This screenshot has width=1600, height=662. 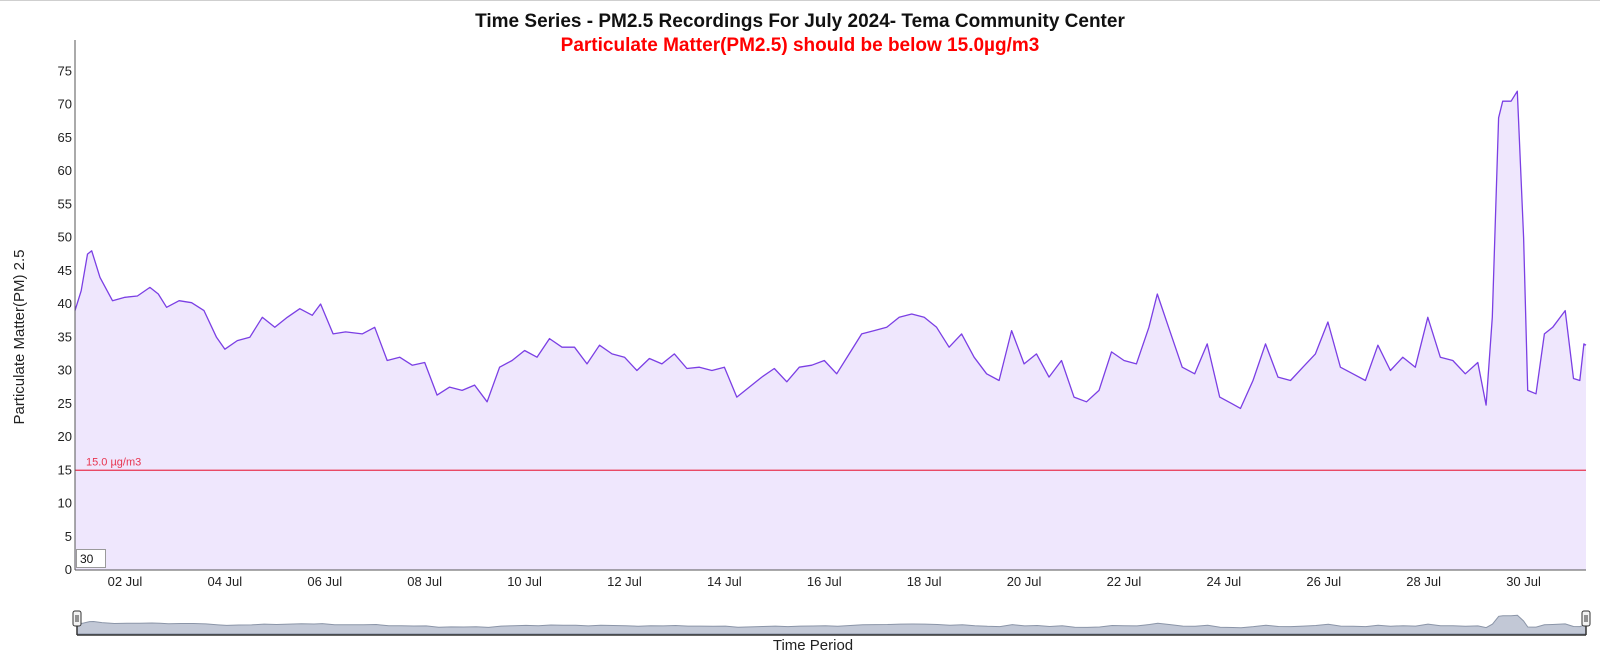 I want to click on x-tick-label: 16 Jul, so click(x=824, y=581).